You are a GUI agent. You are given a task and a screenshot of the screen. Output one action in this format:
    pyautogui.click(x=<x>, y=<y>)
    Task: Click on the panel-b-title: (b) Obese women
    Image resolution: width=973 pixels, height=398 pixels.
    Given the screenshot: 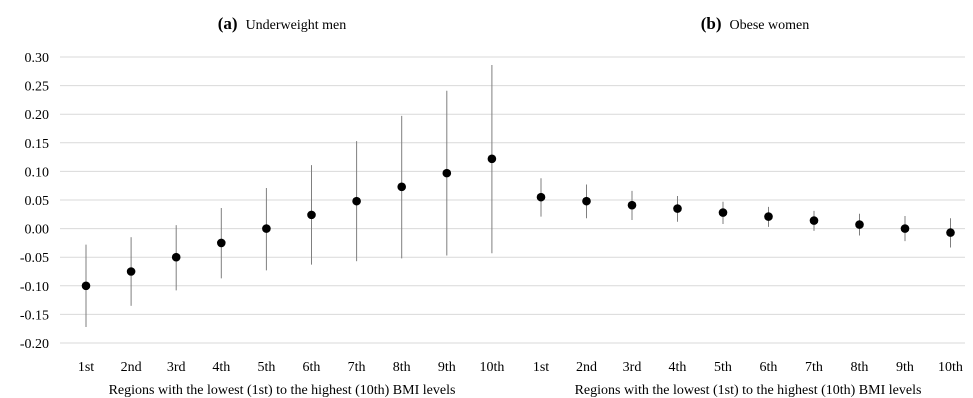 What is the action you would take?
    pyautogui.click(x=755, y=23)
    